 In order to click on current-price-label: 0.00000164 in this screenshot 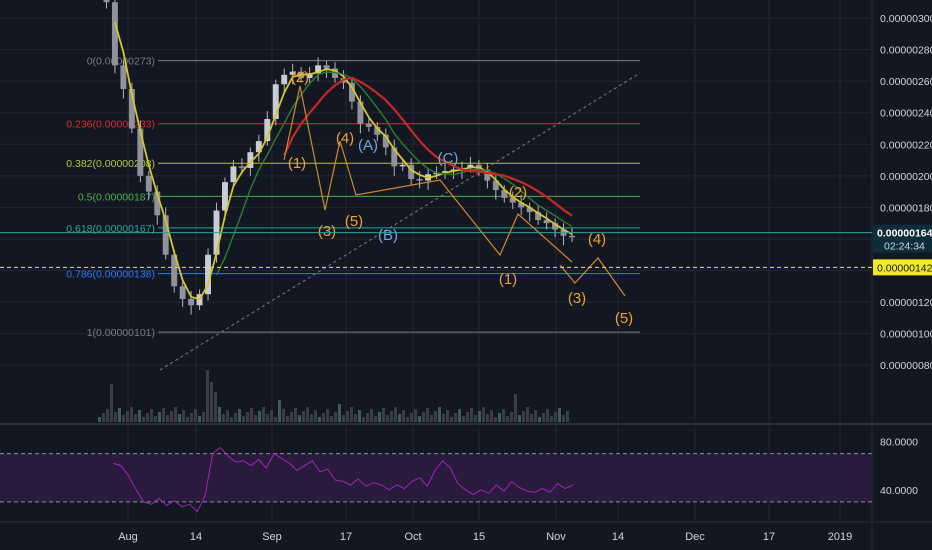, I will do `click(904, 234)`.